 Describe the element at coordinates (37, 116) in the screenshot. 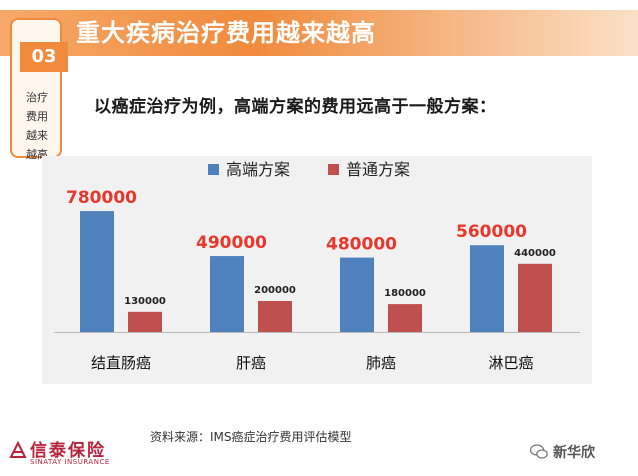

I see `section-label-line: 费用` at that location.